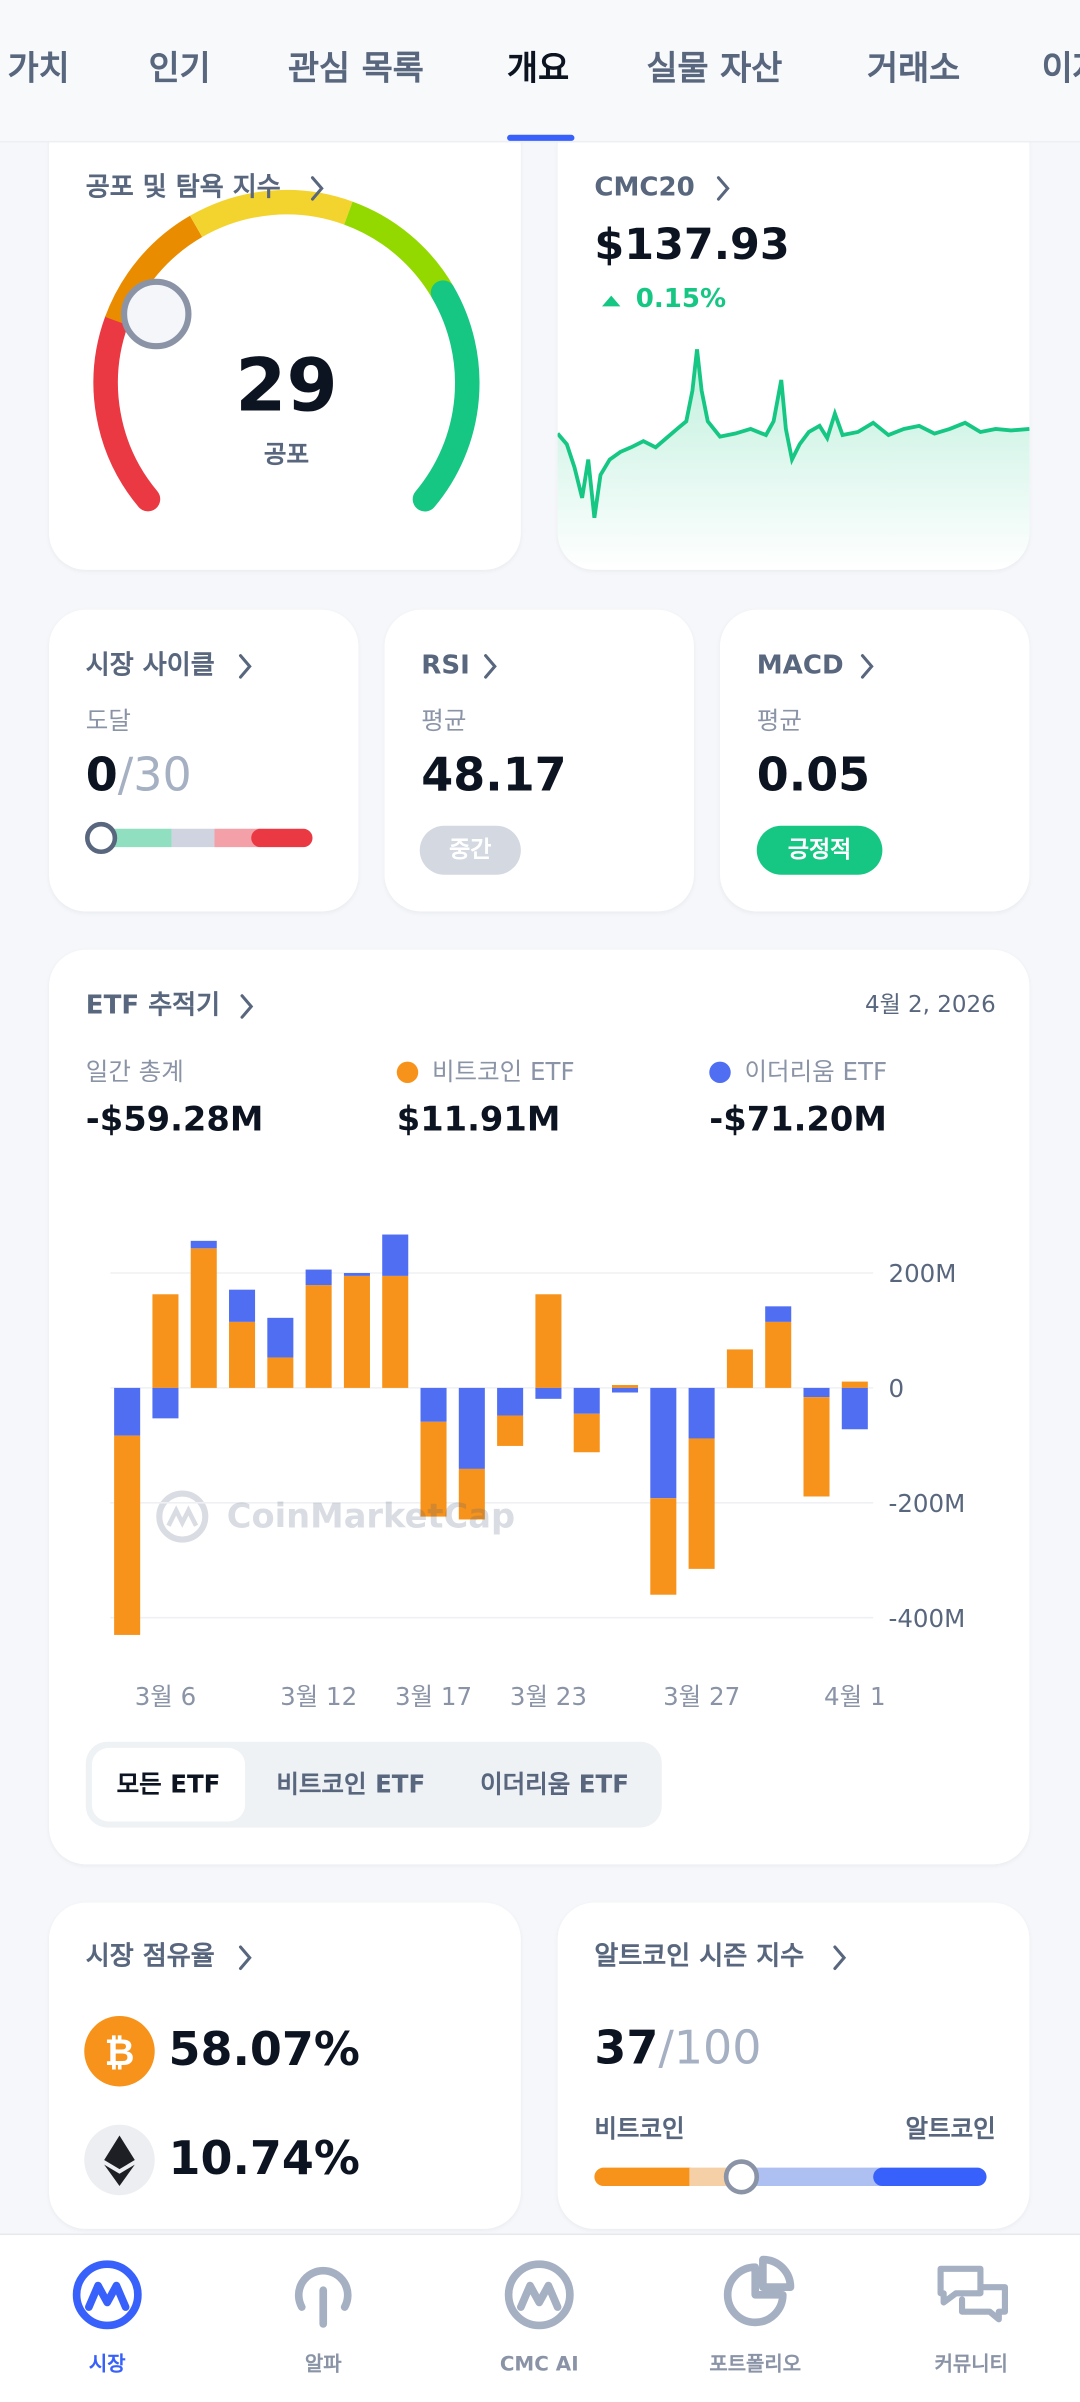 This screenshot has width=1080, height=2402. Describe the element at coordinates (914, 69) in the screenshot. I see `tab: 거래소` at that location.